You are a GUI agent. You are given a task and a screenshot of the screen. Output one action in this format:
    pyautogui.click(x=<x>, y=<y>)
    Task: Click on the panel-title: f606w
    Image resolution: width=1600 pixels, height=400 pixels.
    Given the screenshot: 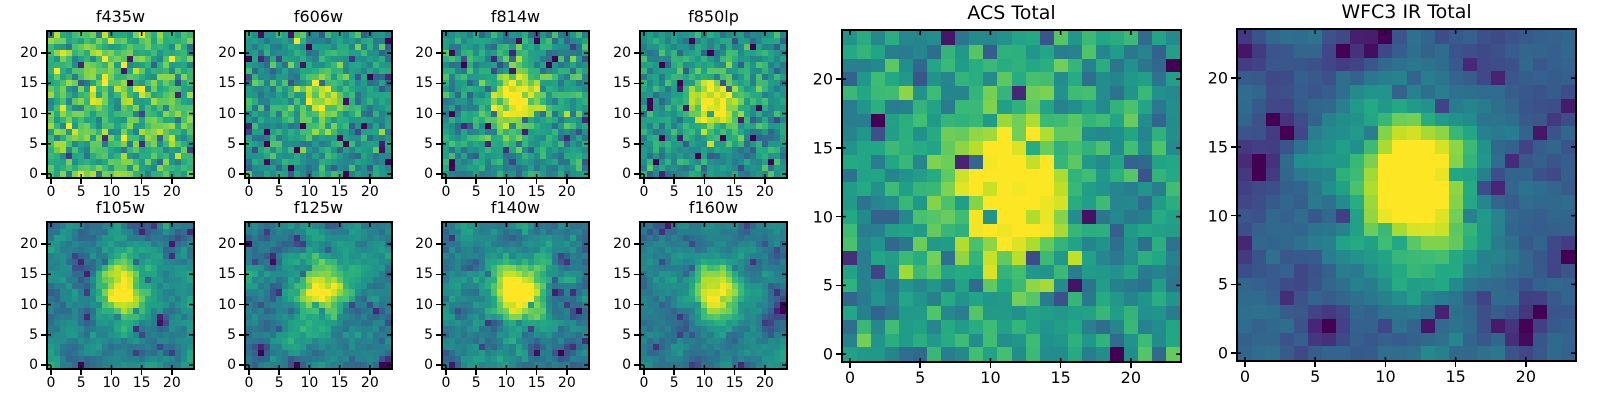 What is the action you would take?
    pyautogui.click(x=318, y=16)
    